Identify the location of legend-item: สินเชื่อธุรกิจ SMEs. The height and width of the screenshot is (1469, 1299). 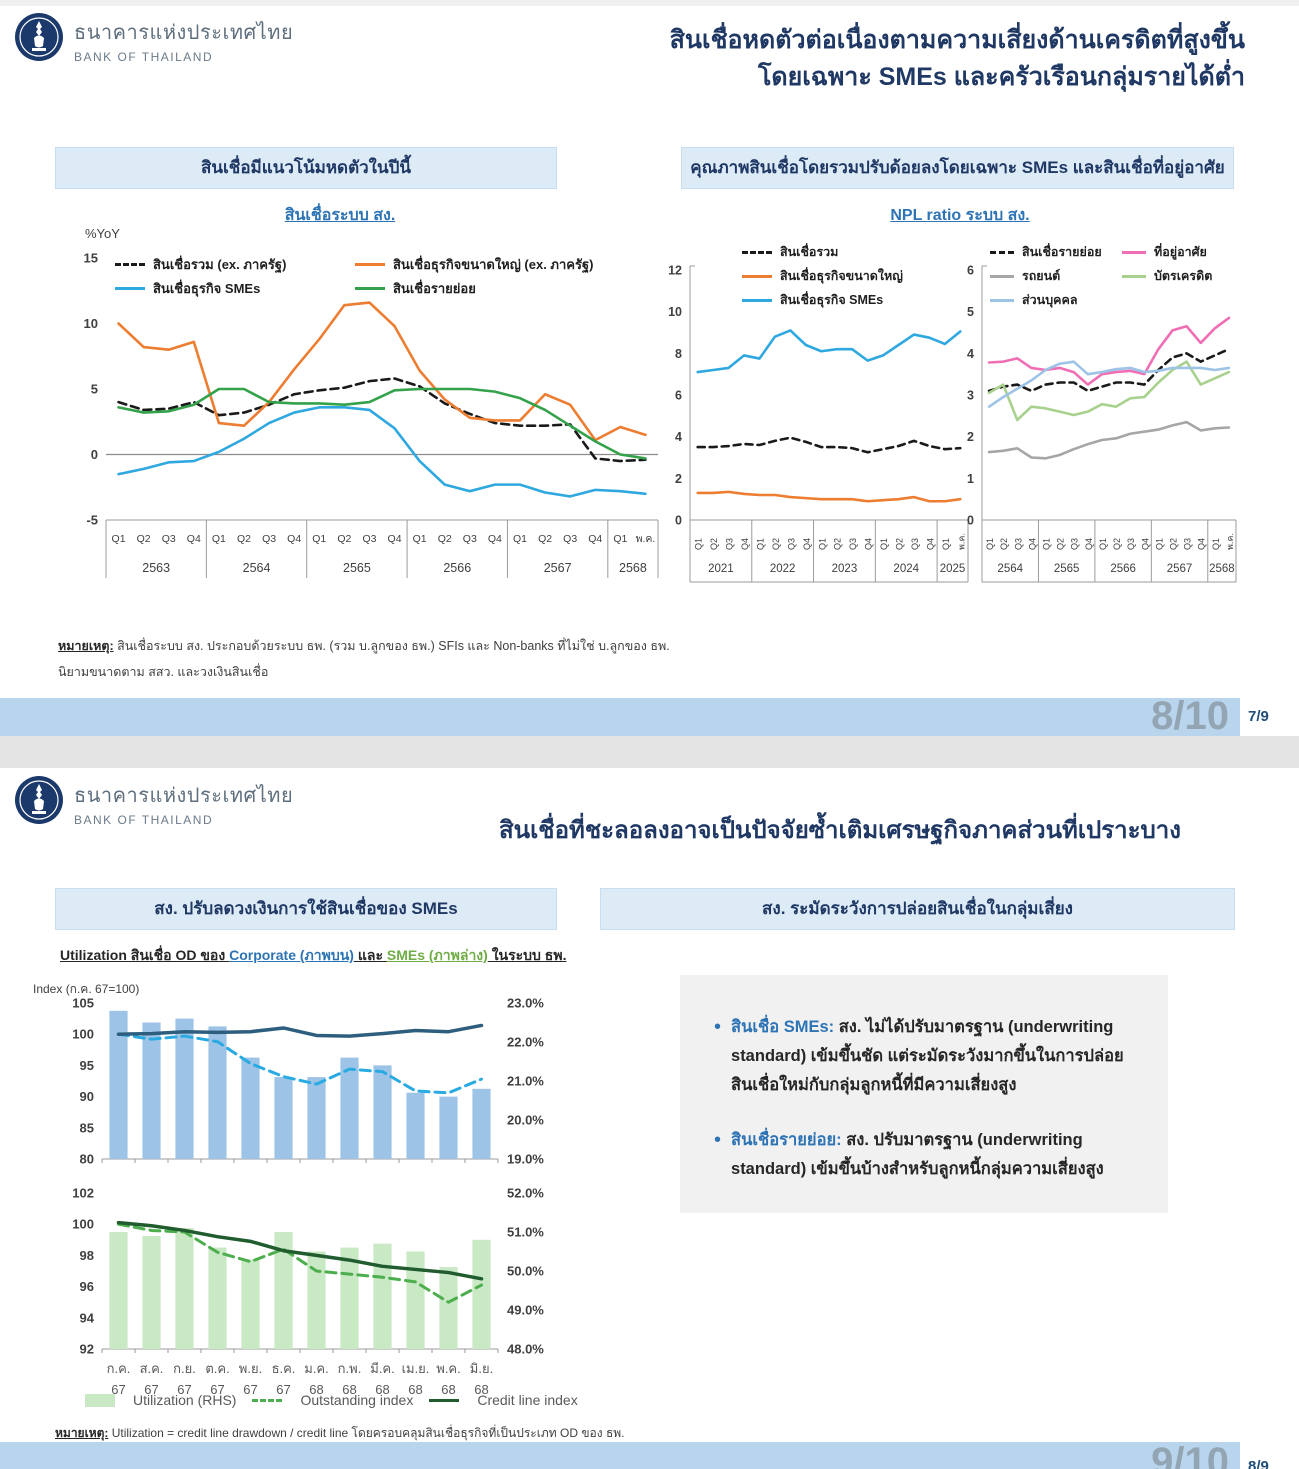
(200, 288).